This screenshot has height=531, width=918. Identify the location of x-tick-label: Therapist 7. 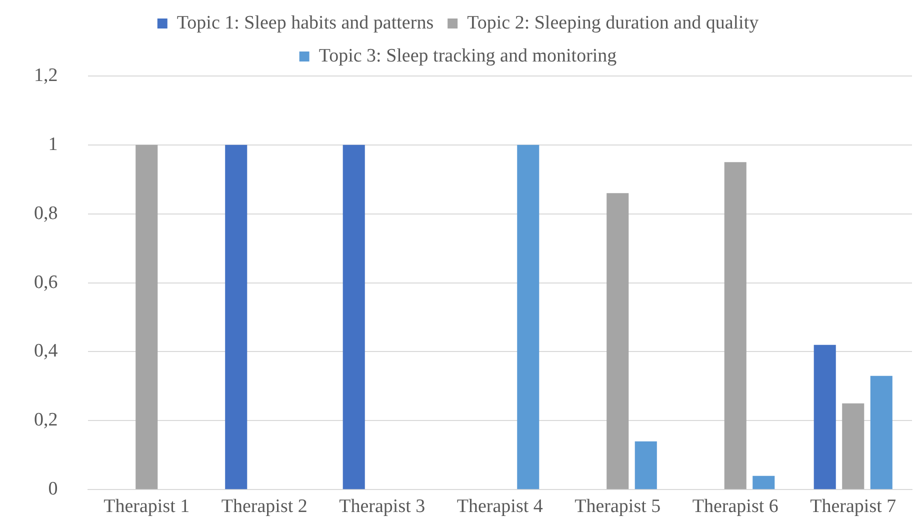
(853, 506).